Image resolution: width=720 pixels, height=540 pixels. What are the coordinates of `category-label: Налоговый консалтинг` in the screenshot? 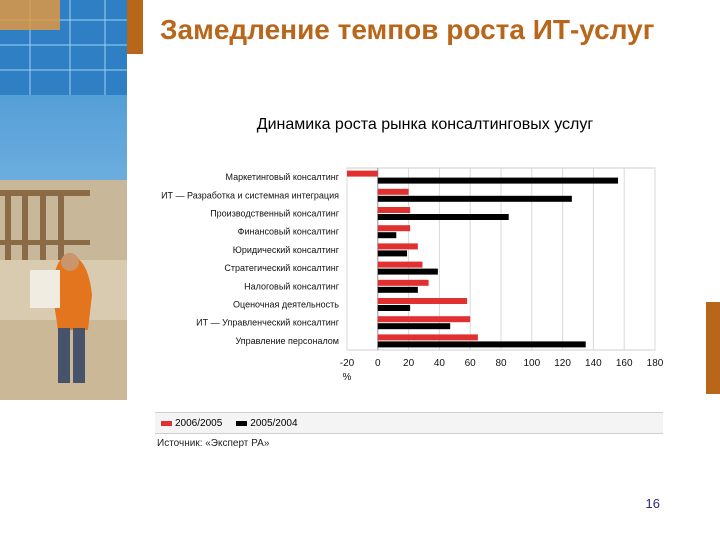 It's located at (292, 286).